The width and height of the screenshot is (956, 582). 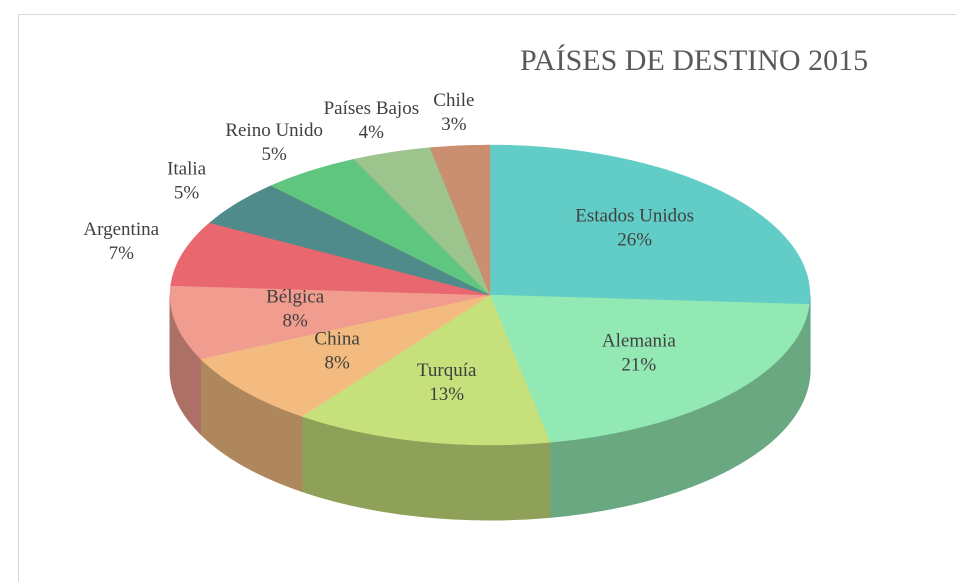 I want to click on label-name: Italia, so click(x=187, y=169).